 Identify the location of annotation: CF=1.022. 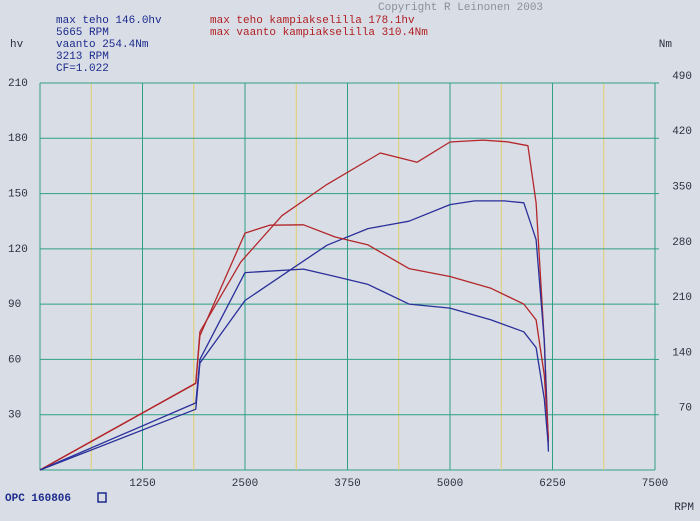
(82, 69).